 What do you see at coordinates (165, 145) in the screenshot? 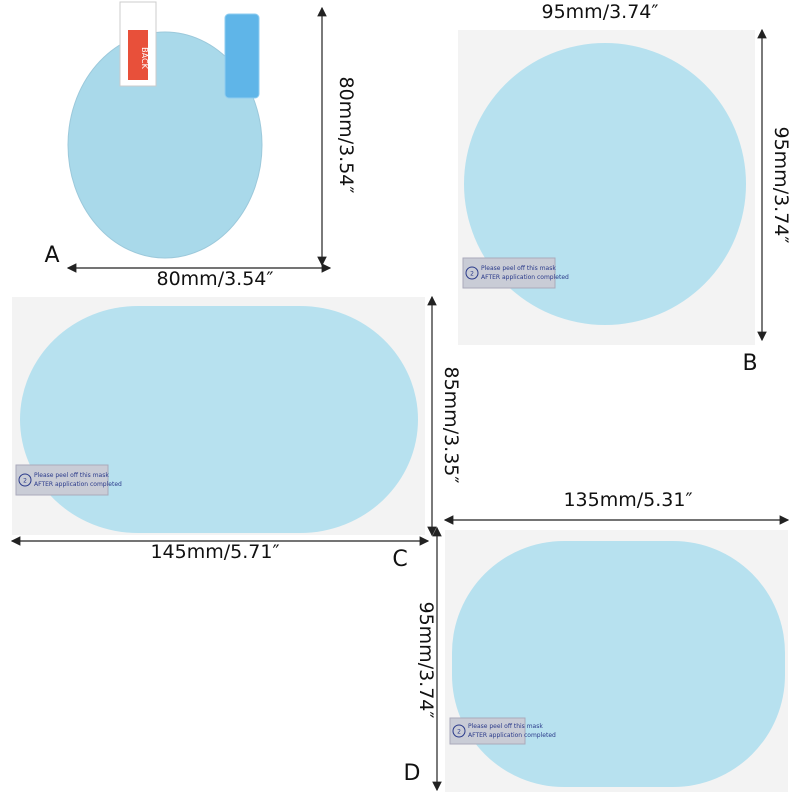
I see `film-a` at bounding box center [165, 145].